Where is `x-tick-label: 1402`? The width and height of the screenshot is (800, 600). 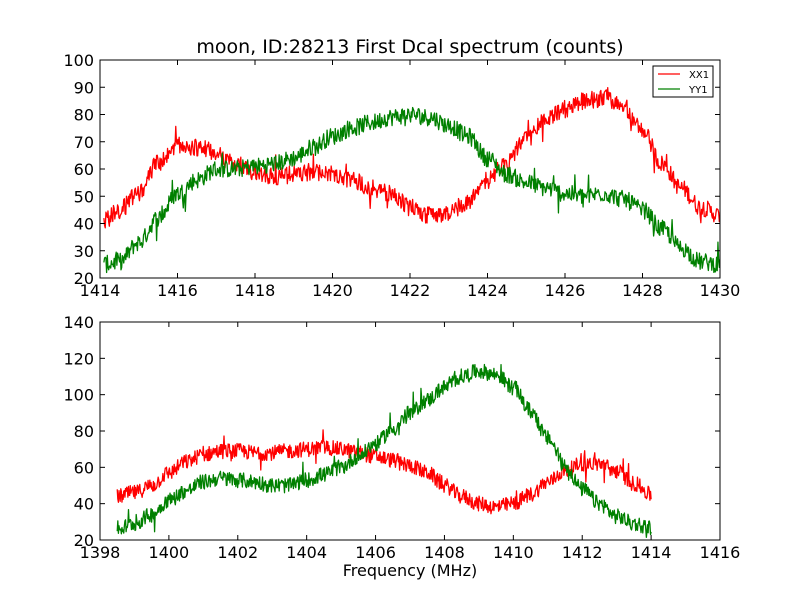
x-tick-label: 1402 is located at coordinates (237, 552).